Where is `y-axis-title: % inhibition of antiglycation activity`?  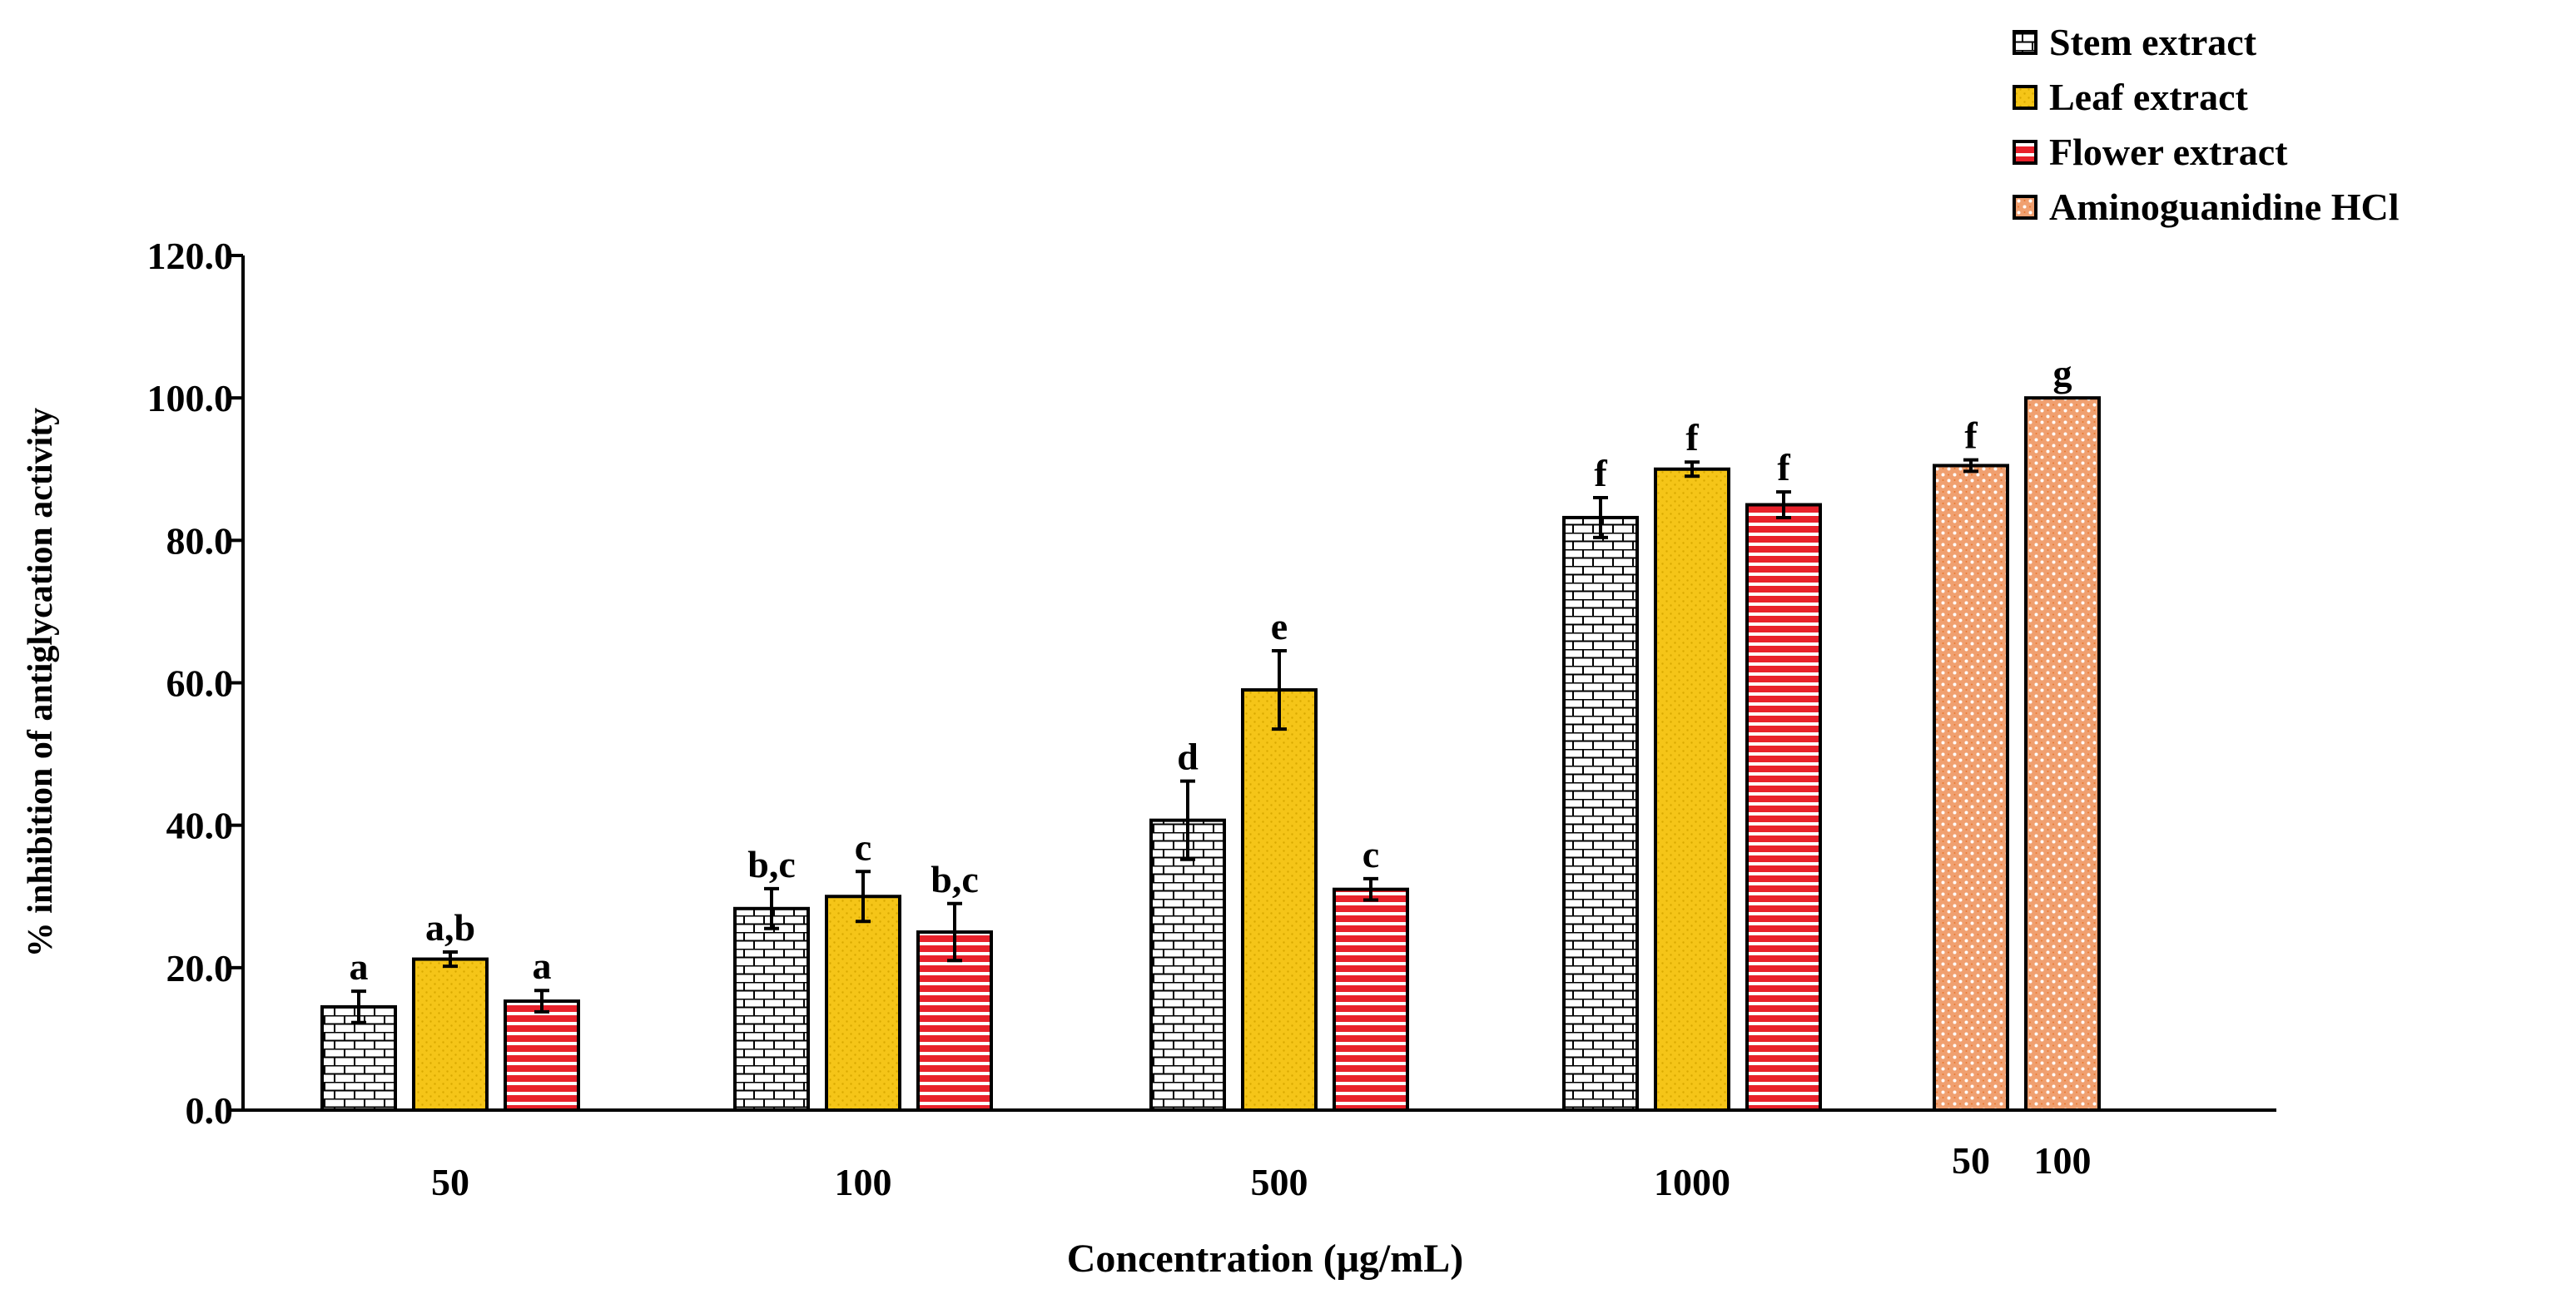
y-axis-title: % inhibition of antiglycation activity is located at coordinates (41, 682).